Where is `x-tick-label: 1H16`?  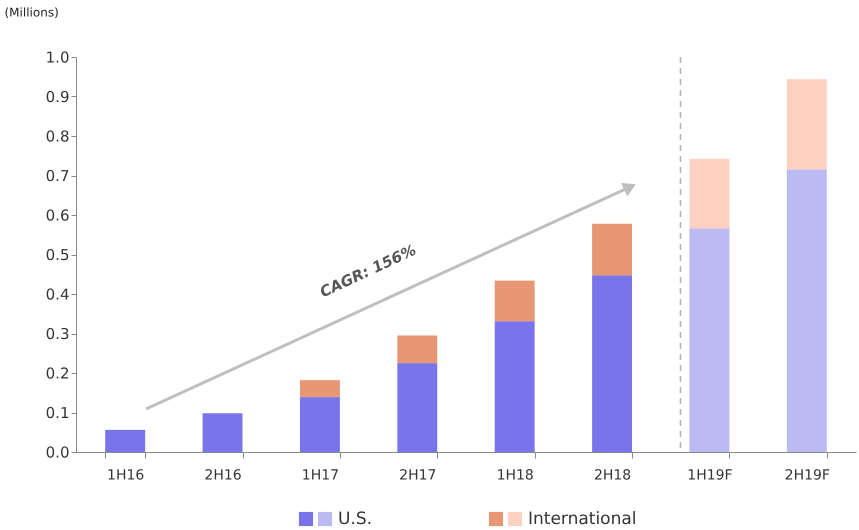
x-tick-label: 1H16 is located at coordinates (125, 476).